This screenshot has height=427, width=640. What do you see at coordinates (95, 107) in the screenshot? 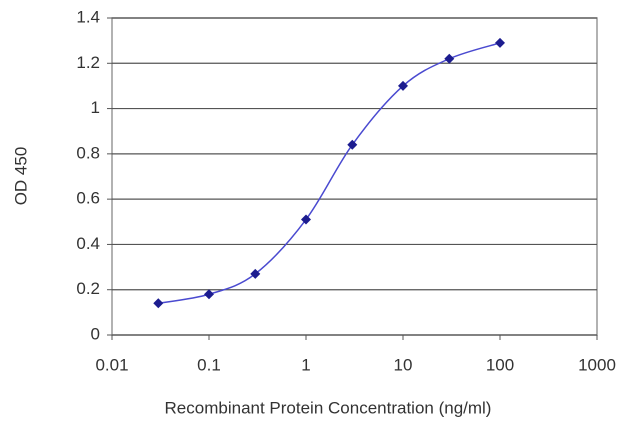
I see `y-tick-label: 1` at bounding box center [95, 107].